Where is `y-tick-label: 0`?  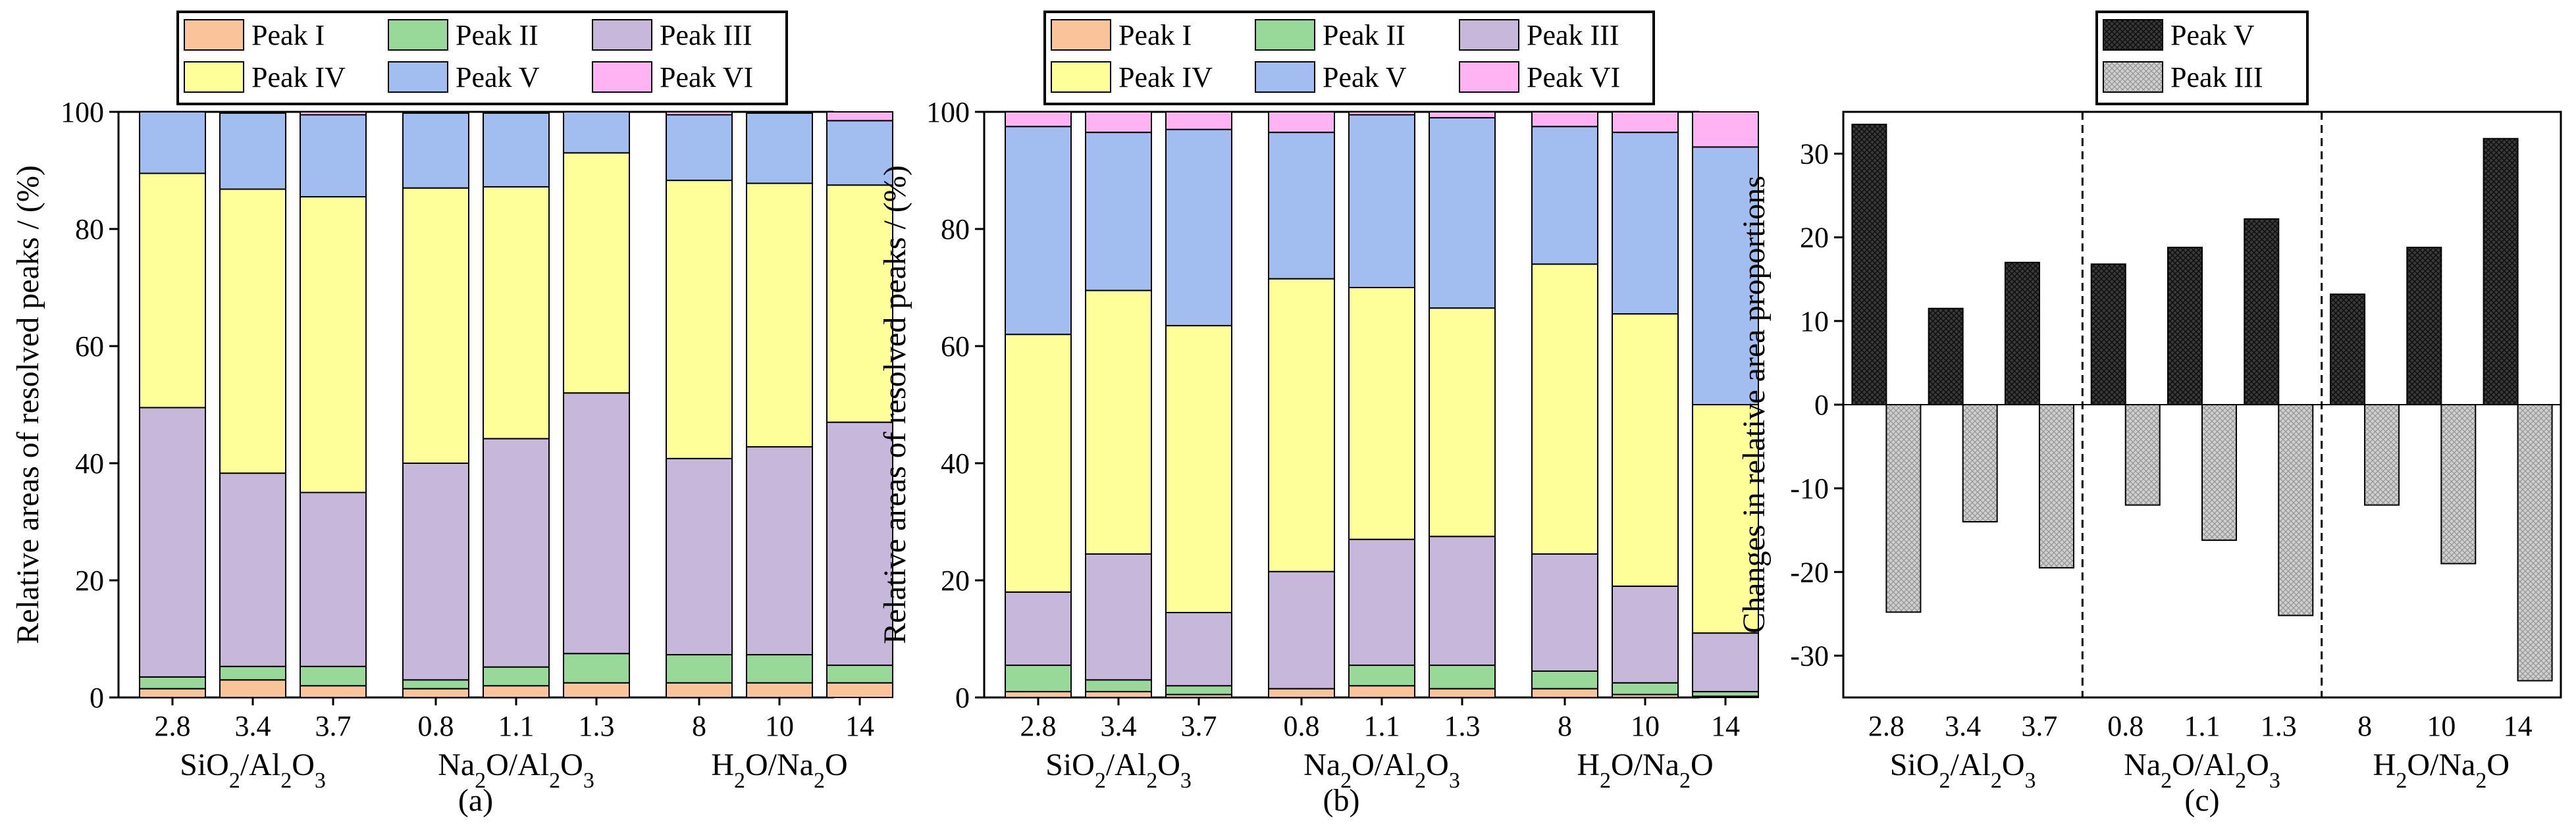
y-tick-label: 0 is located at coordinates (97, 698).